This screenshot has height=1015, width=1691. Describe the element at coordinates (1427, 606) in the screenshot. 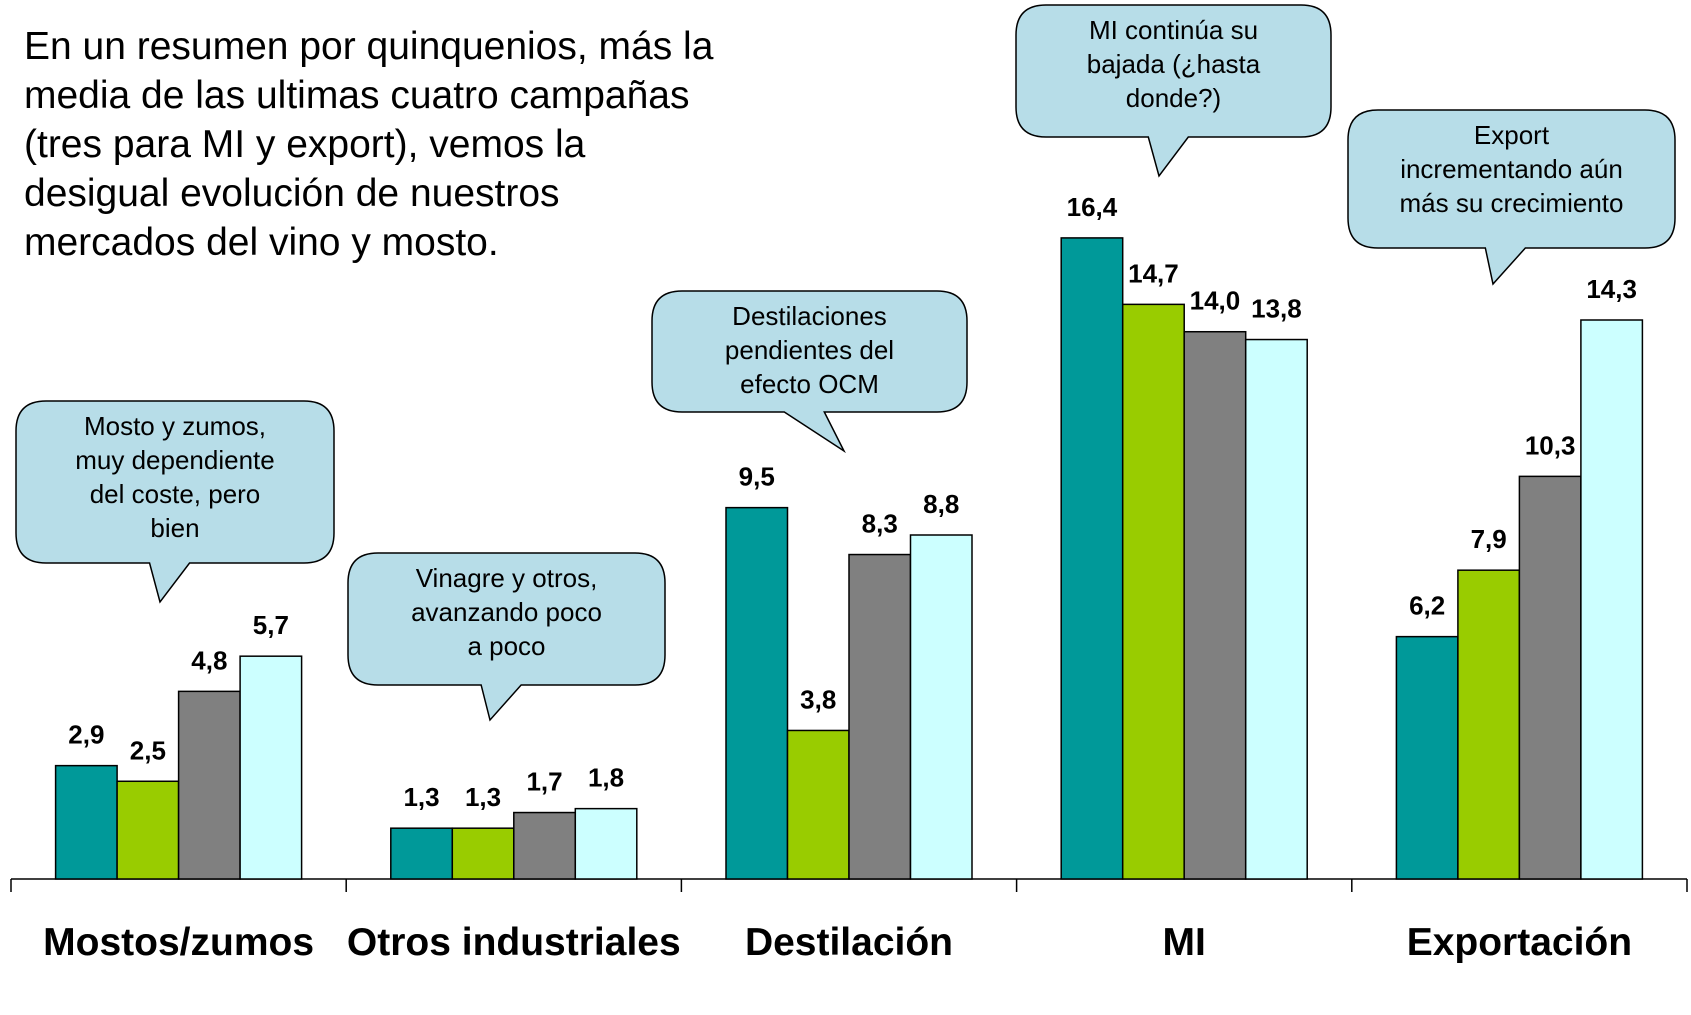

I see `data-label: 6,2` at that location.